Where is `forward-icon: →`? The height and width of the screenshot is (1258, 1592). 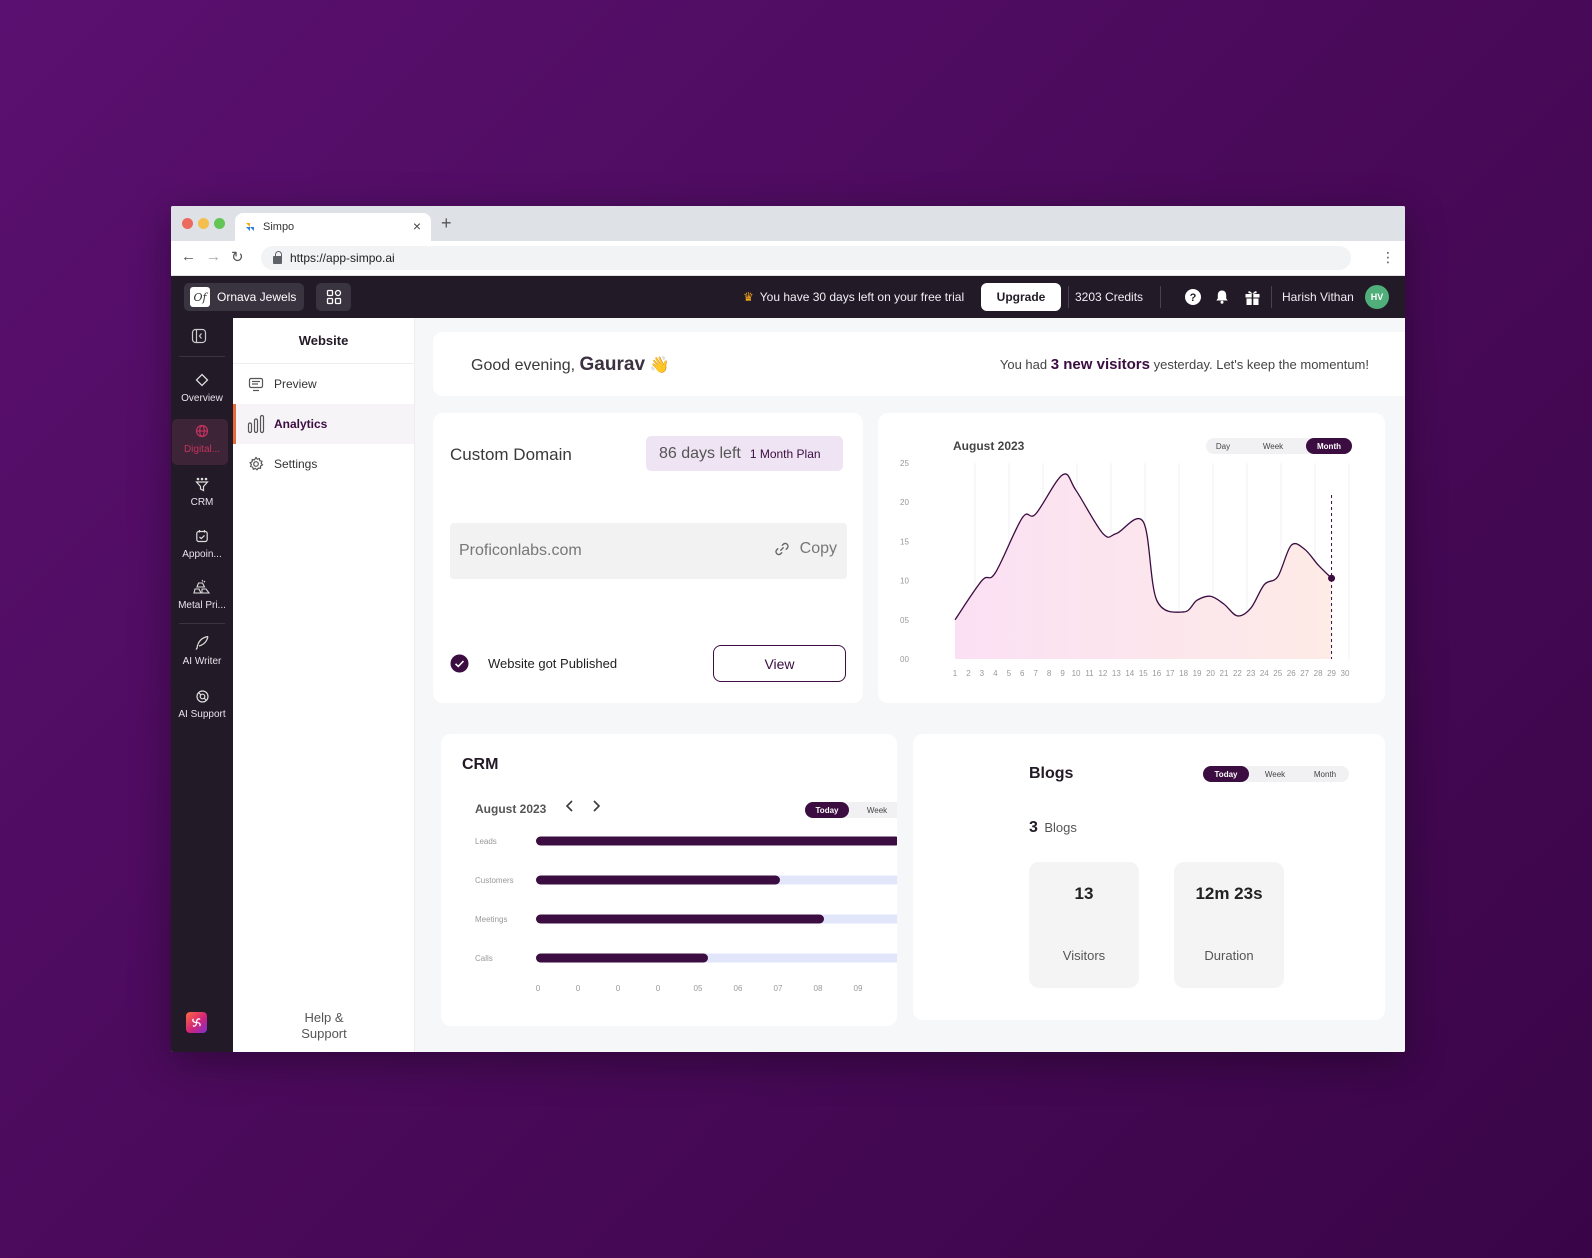
forward-icon: → is located at coordinates (213, 256).